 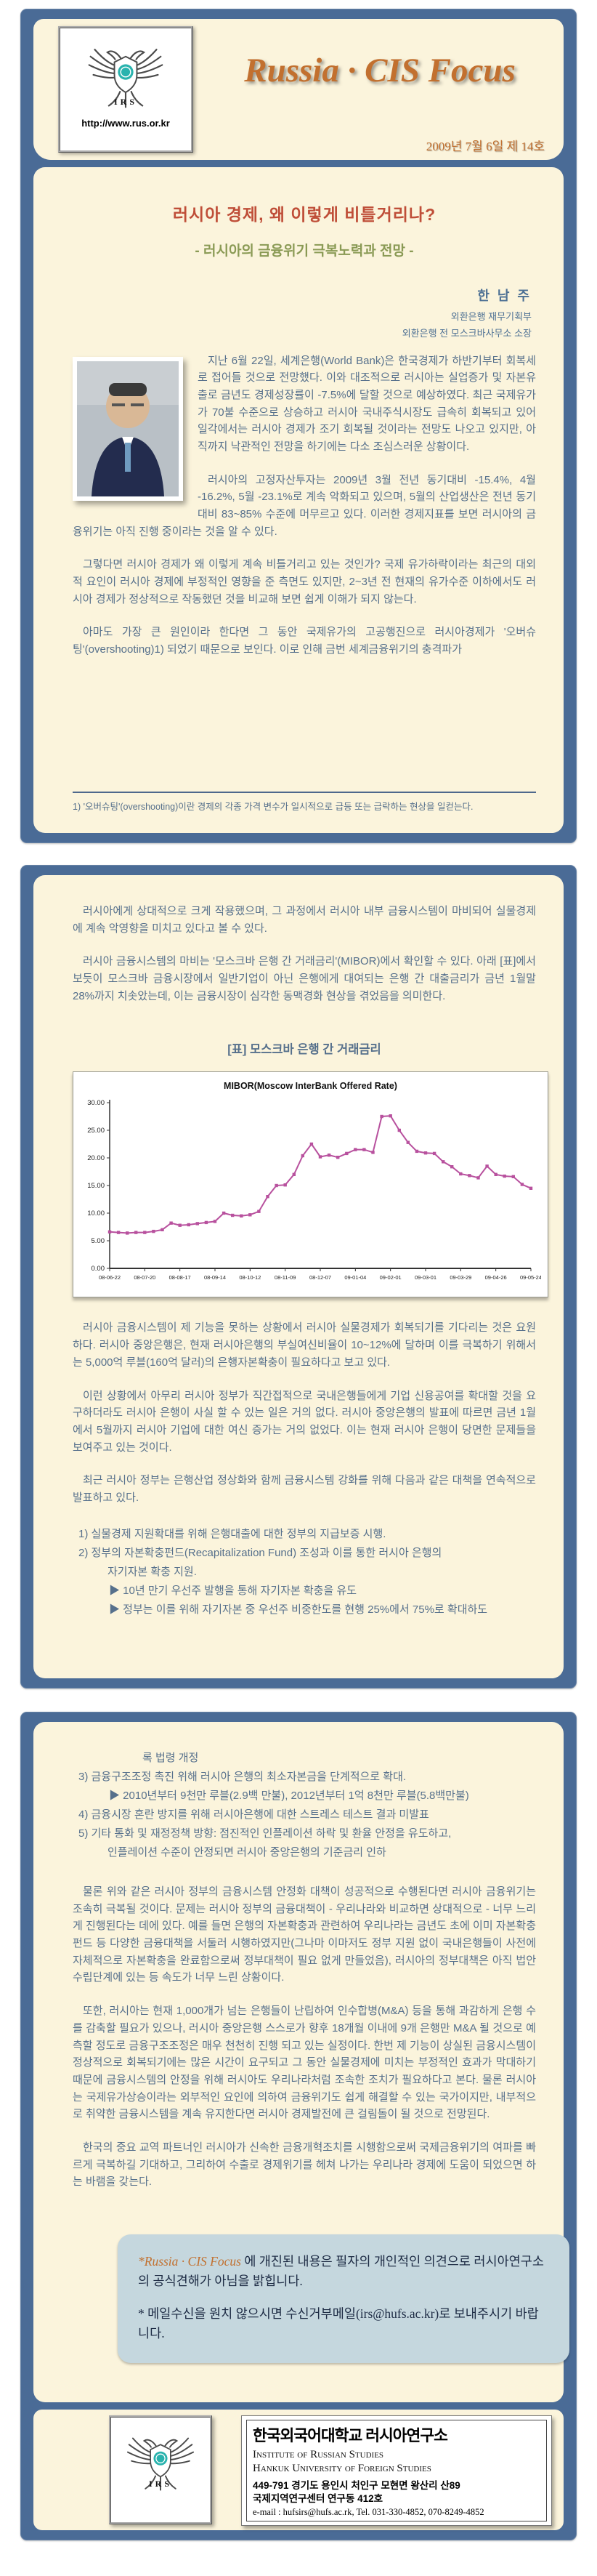 What do you see at coordinates (302, 314) in the screenshot?
I see `author-block: 한 남 주 외환은행 재무기획부 외환은행 전 모스크바사무소 소장` at bounding box center [302, 314].